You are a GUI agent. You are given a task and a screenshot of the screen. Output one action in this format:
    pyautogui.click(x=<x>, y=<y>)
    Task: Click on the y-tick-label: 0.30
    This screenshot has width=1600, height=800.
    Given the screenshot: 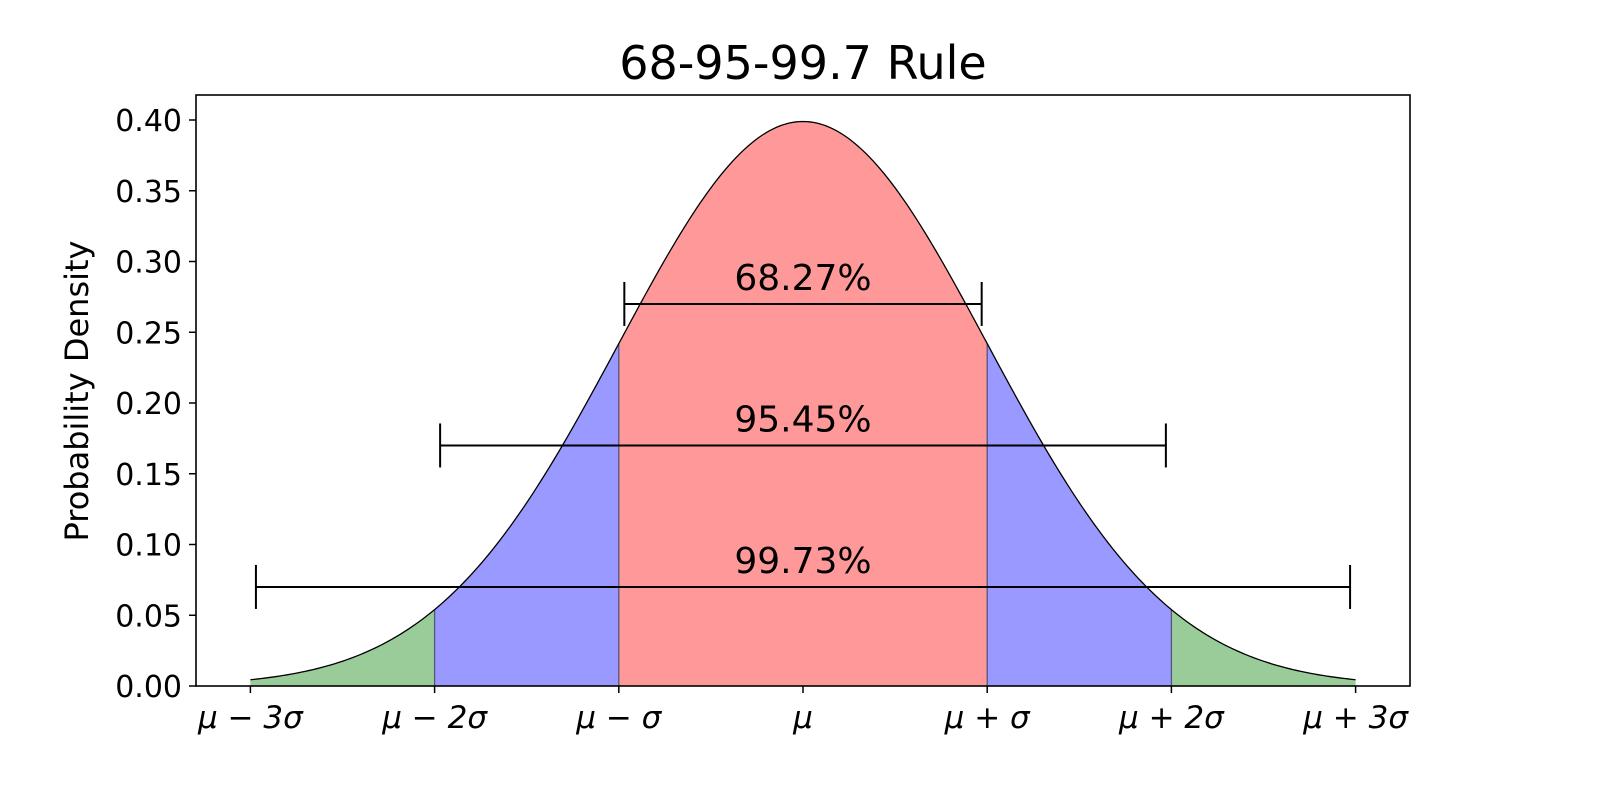 What is the action you would take?
    pyautogui.click(x=148, y=263)
    